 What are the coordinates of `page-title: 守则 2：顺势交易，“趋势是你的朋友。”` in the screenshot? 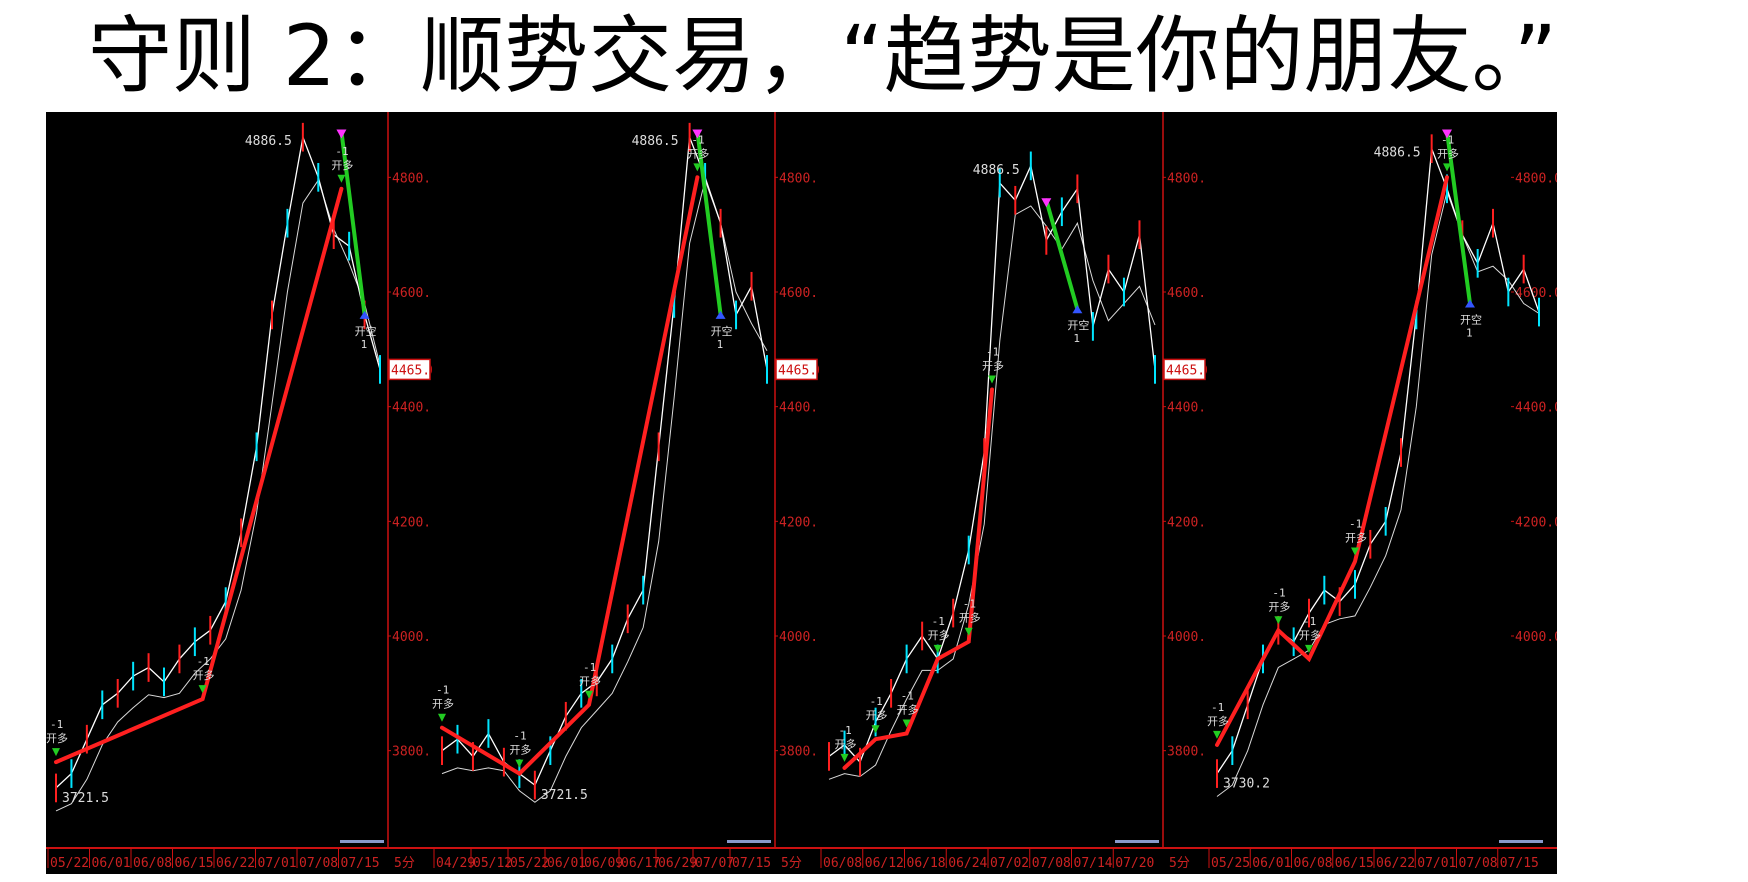 It's located at (823, 56).